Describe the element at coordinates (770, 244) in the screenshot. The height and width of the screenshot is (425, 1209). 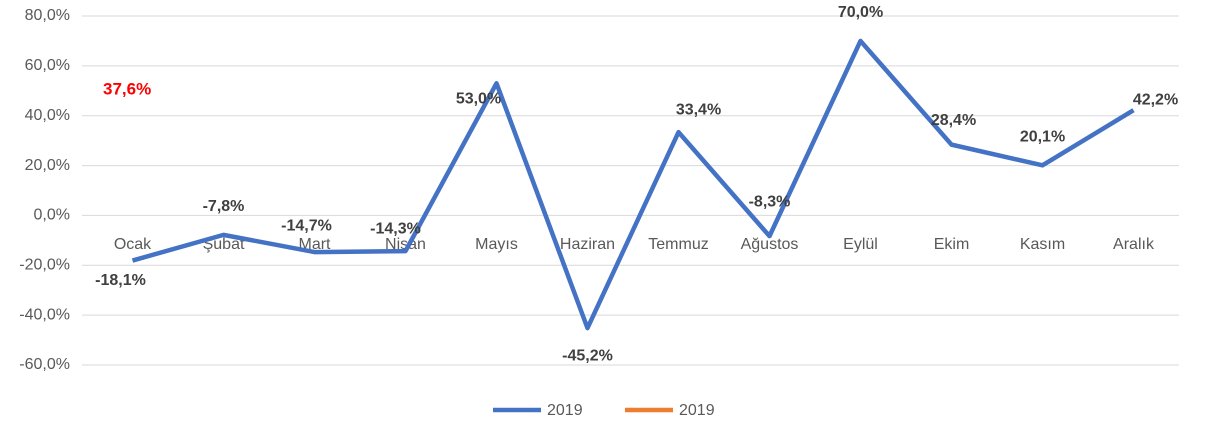
I see `x-tick-label: Ağustos` at that location.